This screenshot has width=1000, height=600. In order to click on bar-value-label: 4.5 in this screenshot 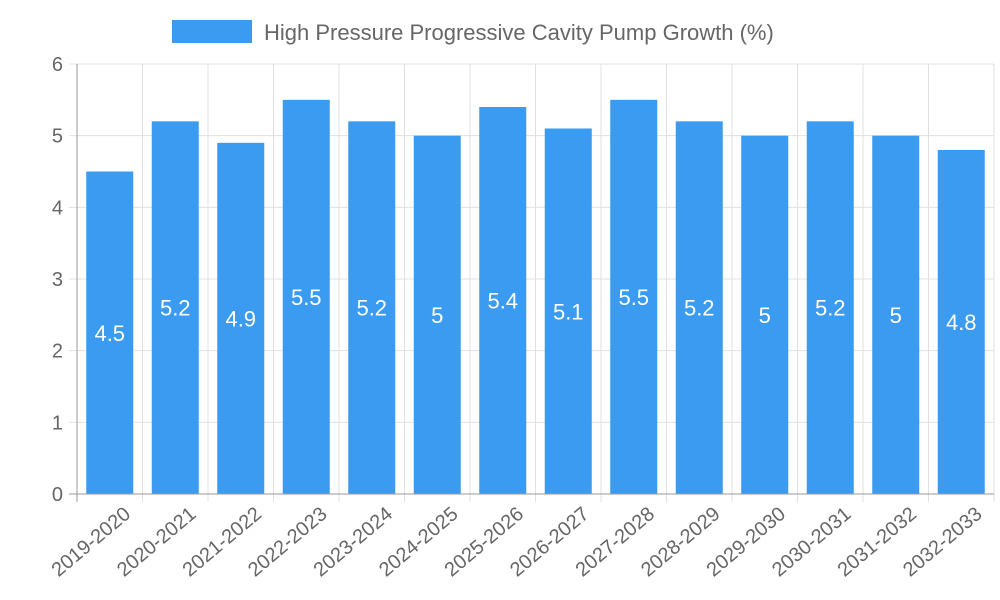, I will do `click(109, 333)`.